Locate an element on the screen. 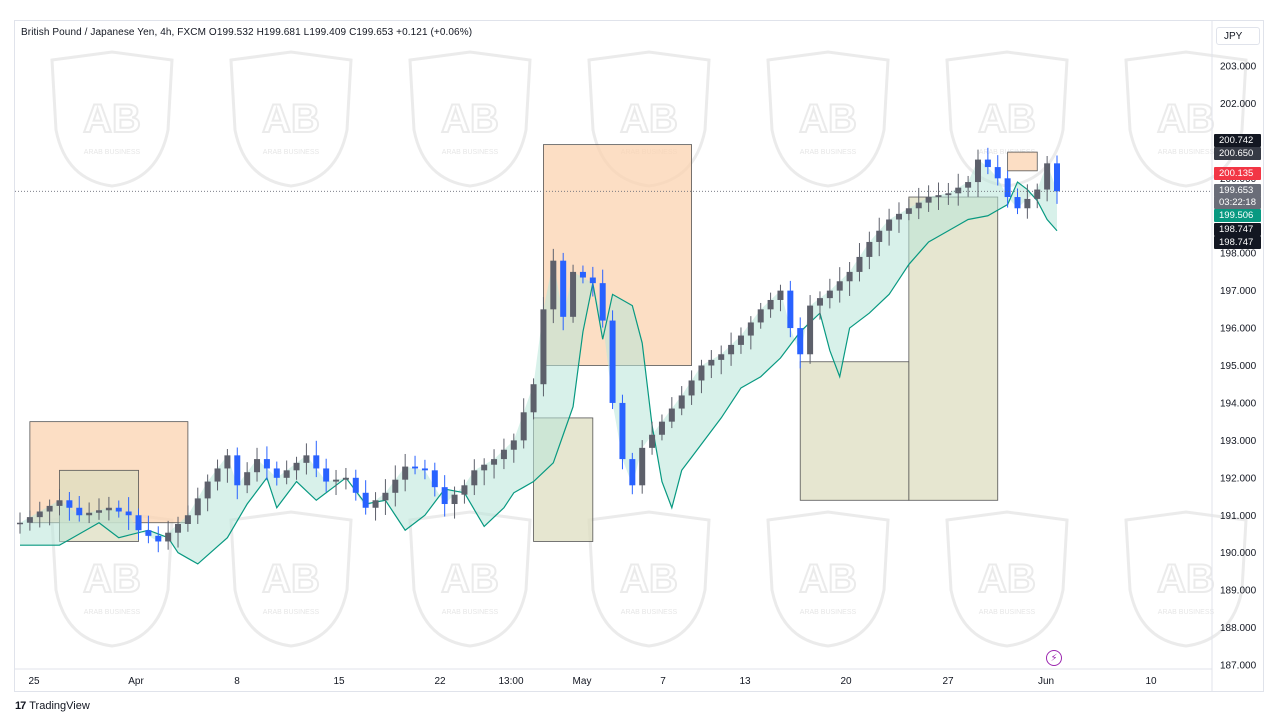 The image size is (1280, 720). price-tag-countdown: 03:22:18 is located at coordinates (1237, 202).